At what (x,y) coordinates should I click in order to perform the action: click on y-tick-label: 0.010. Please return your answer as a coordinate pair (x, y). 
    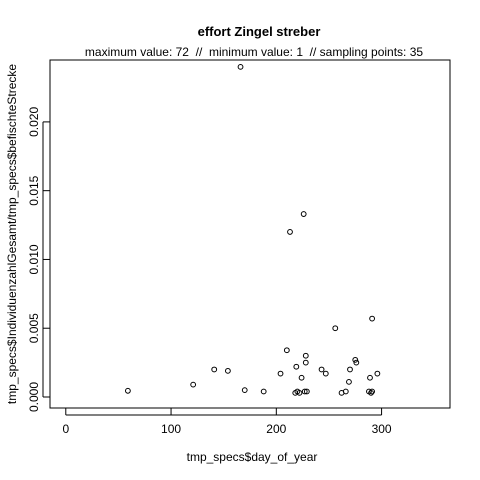
    Looking at the image, I should click on (34, 259).